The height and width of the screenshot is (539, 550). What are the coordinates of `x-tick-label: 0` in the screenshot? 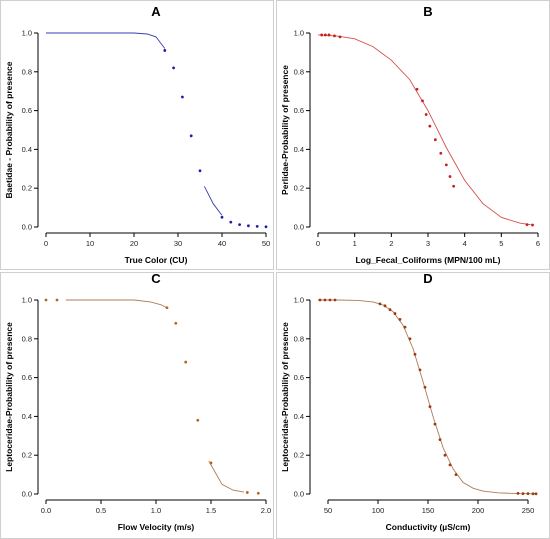 It's located at (318, 243).